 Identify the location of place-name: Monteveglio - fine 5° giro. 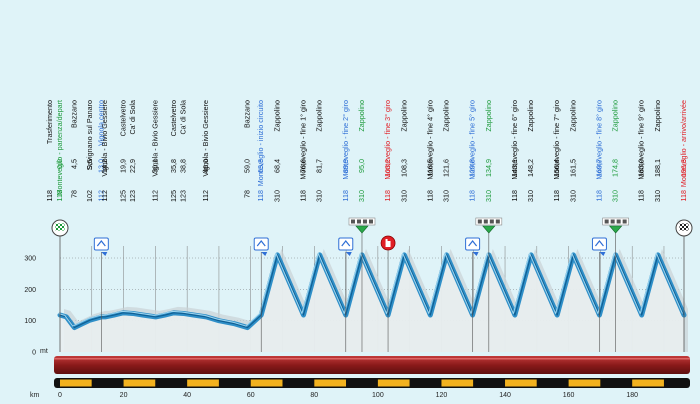
(472, 140).